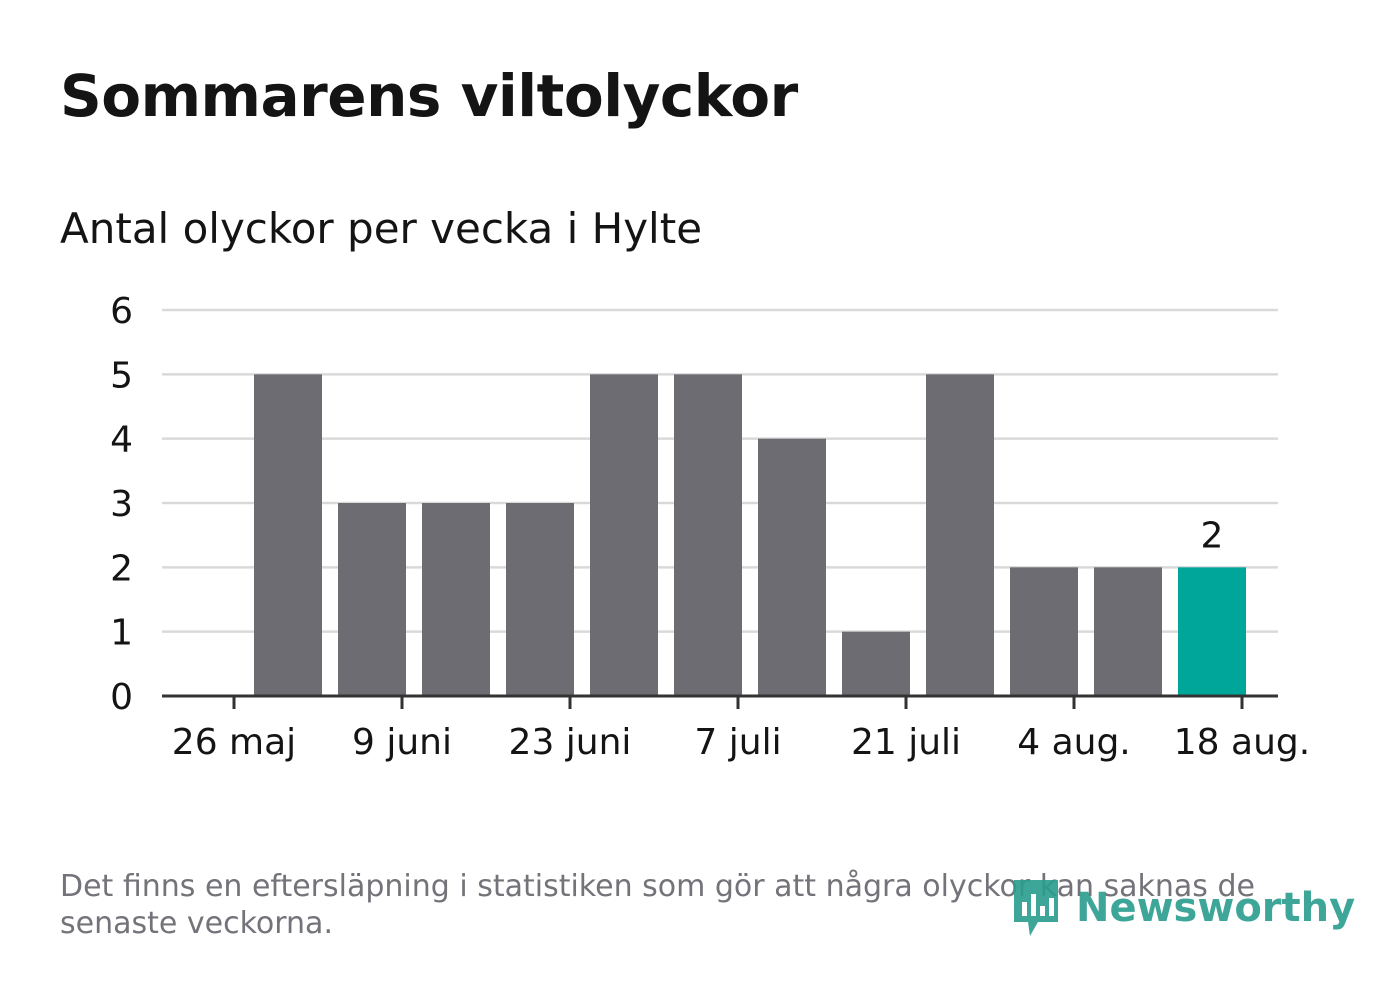  Describe the element at coordinates (121, 697) in the screenshot. I see `y-tick-label: 0` at that location.